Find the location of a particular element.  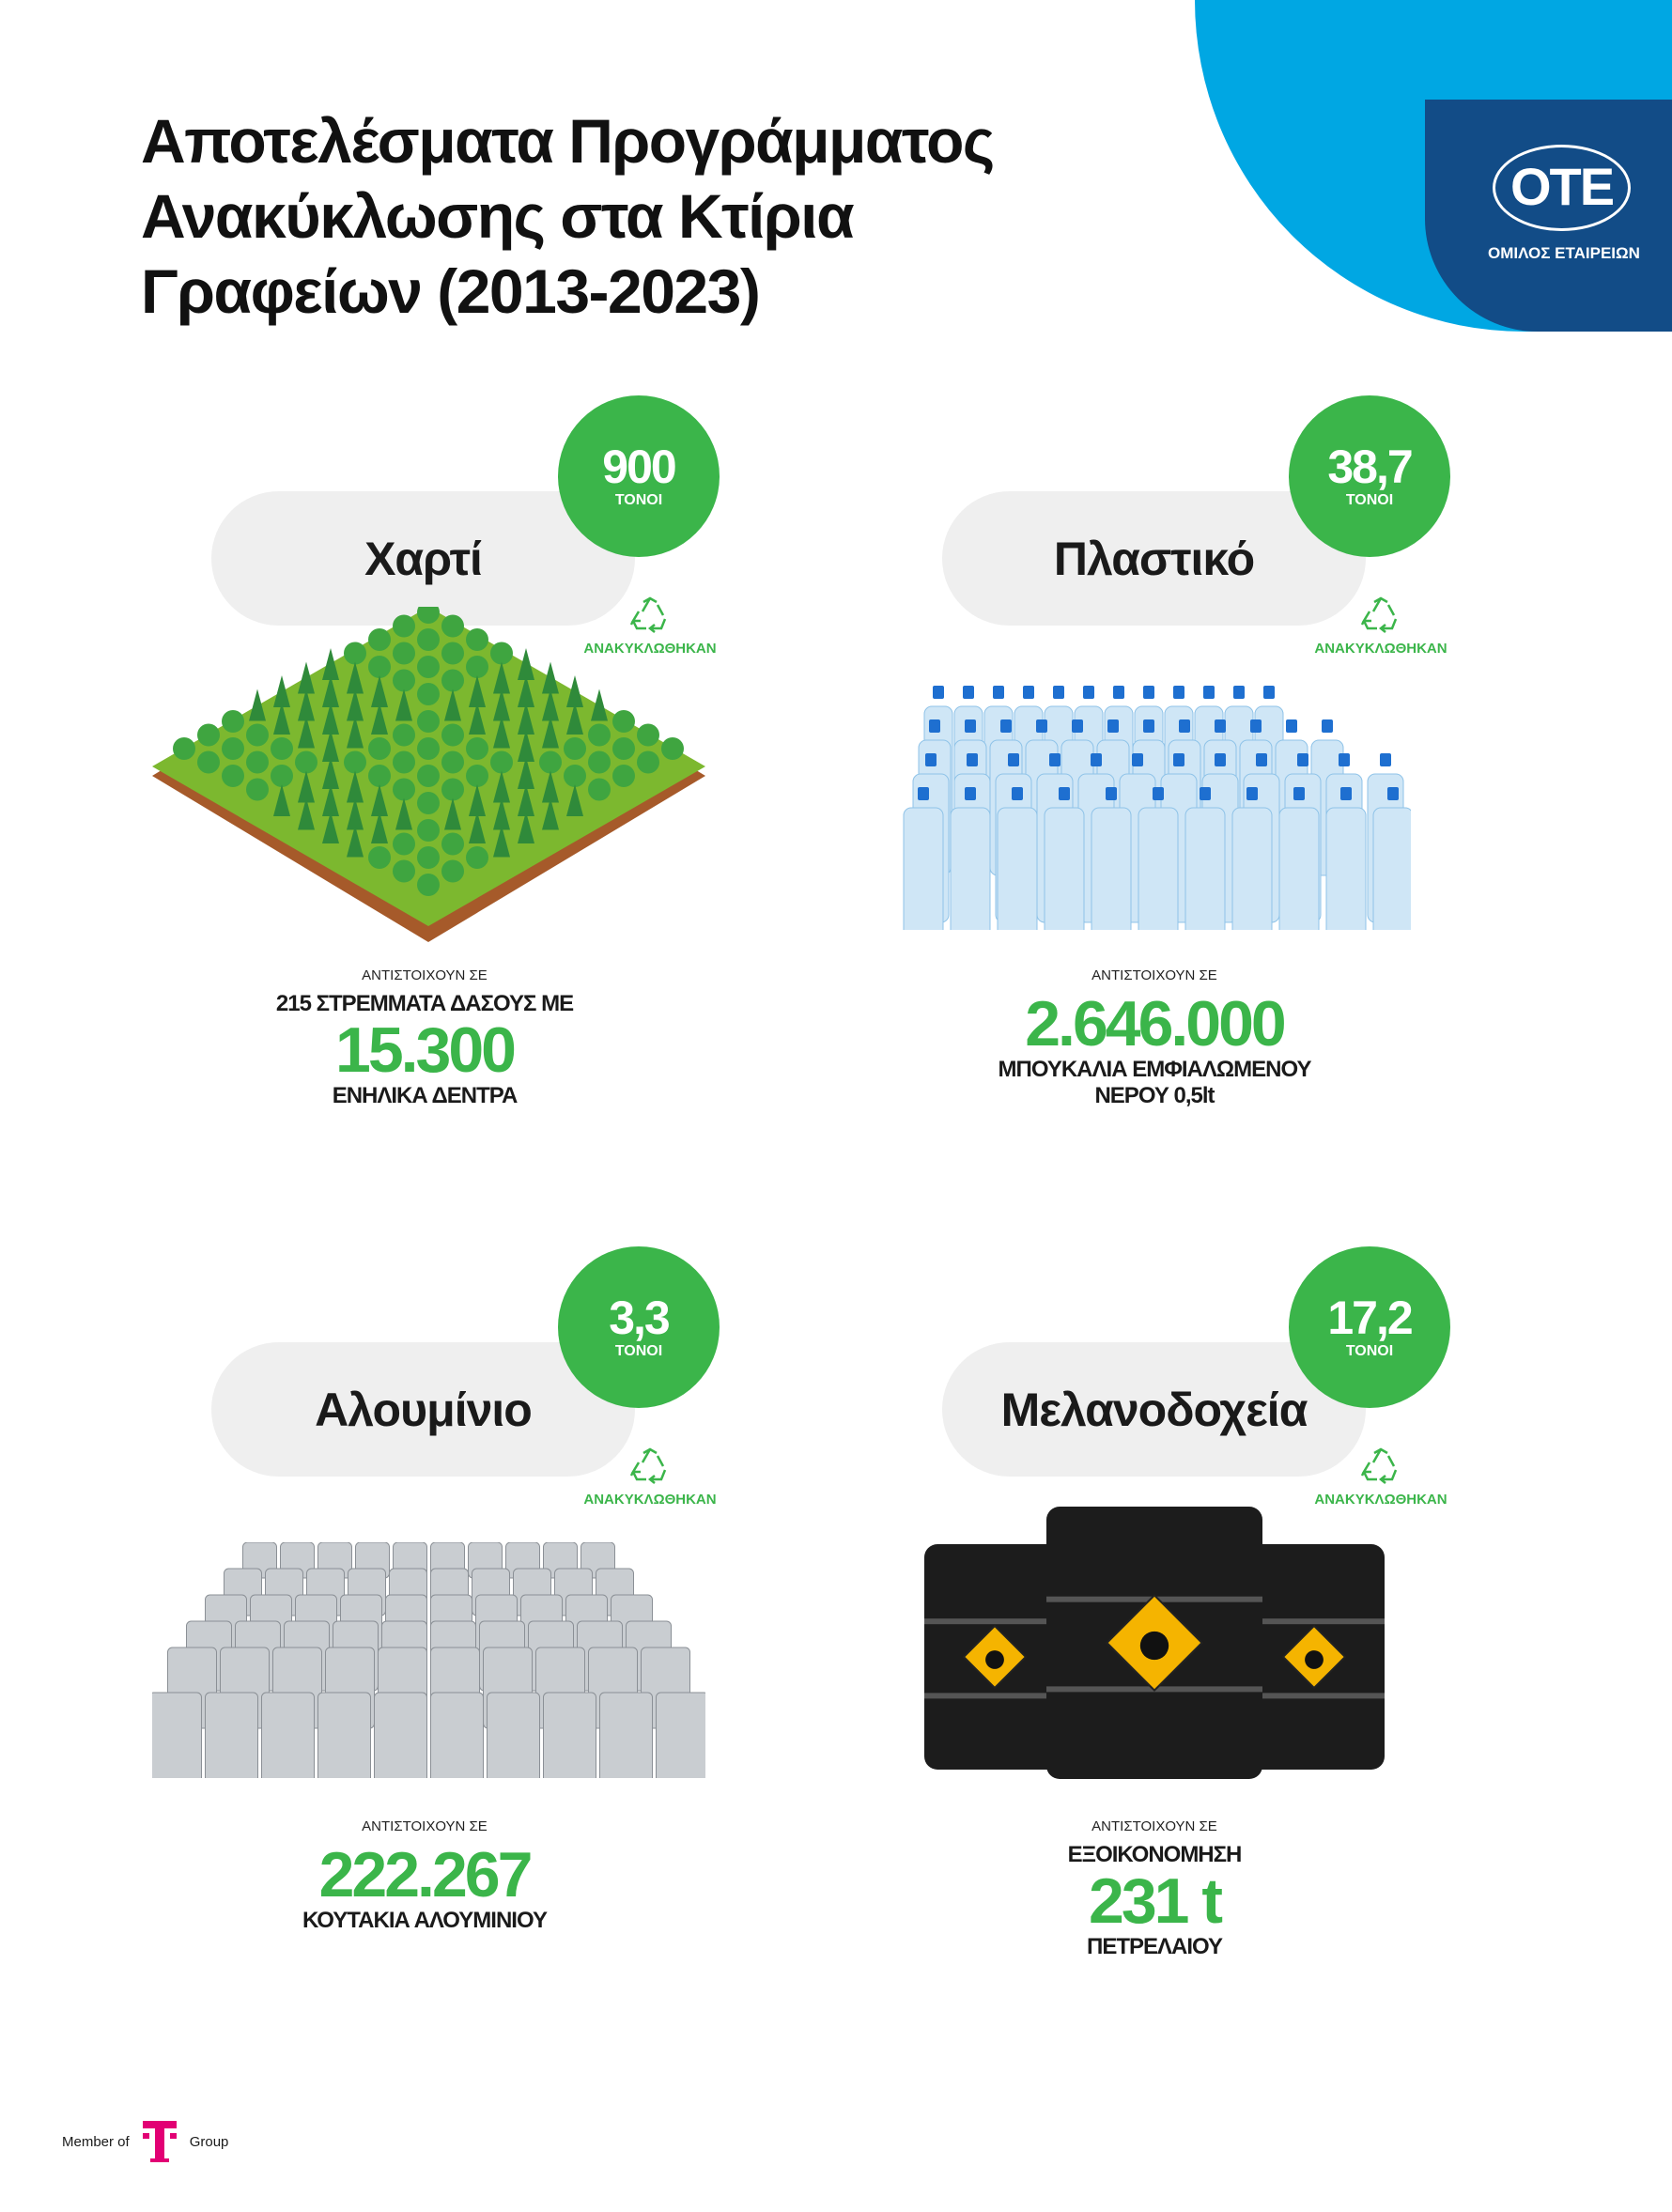

recycle-icon is located at coordinates (648, 614).